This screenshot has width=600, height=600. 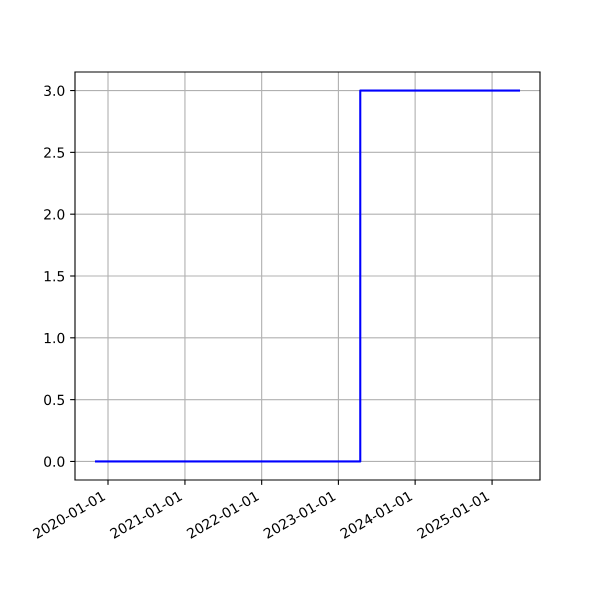 I want to click on y-tick-label: 2.0, so click(x=54, y=214).